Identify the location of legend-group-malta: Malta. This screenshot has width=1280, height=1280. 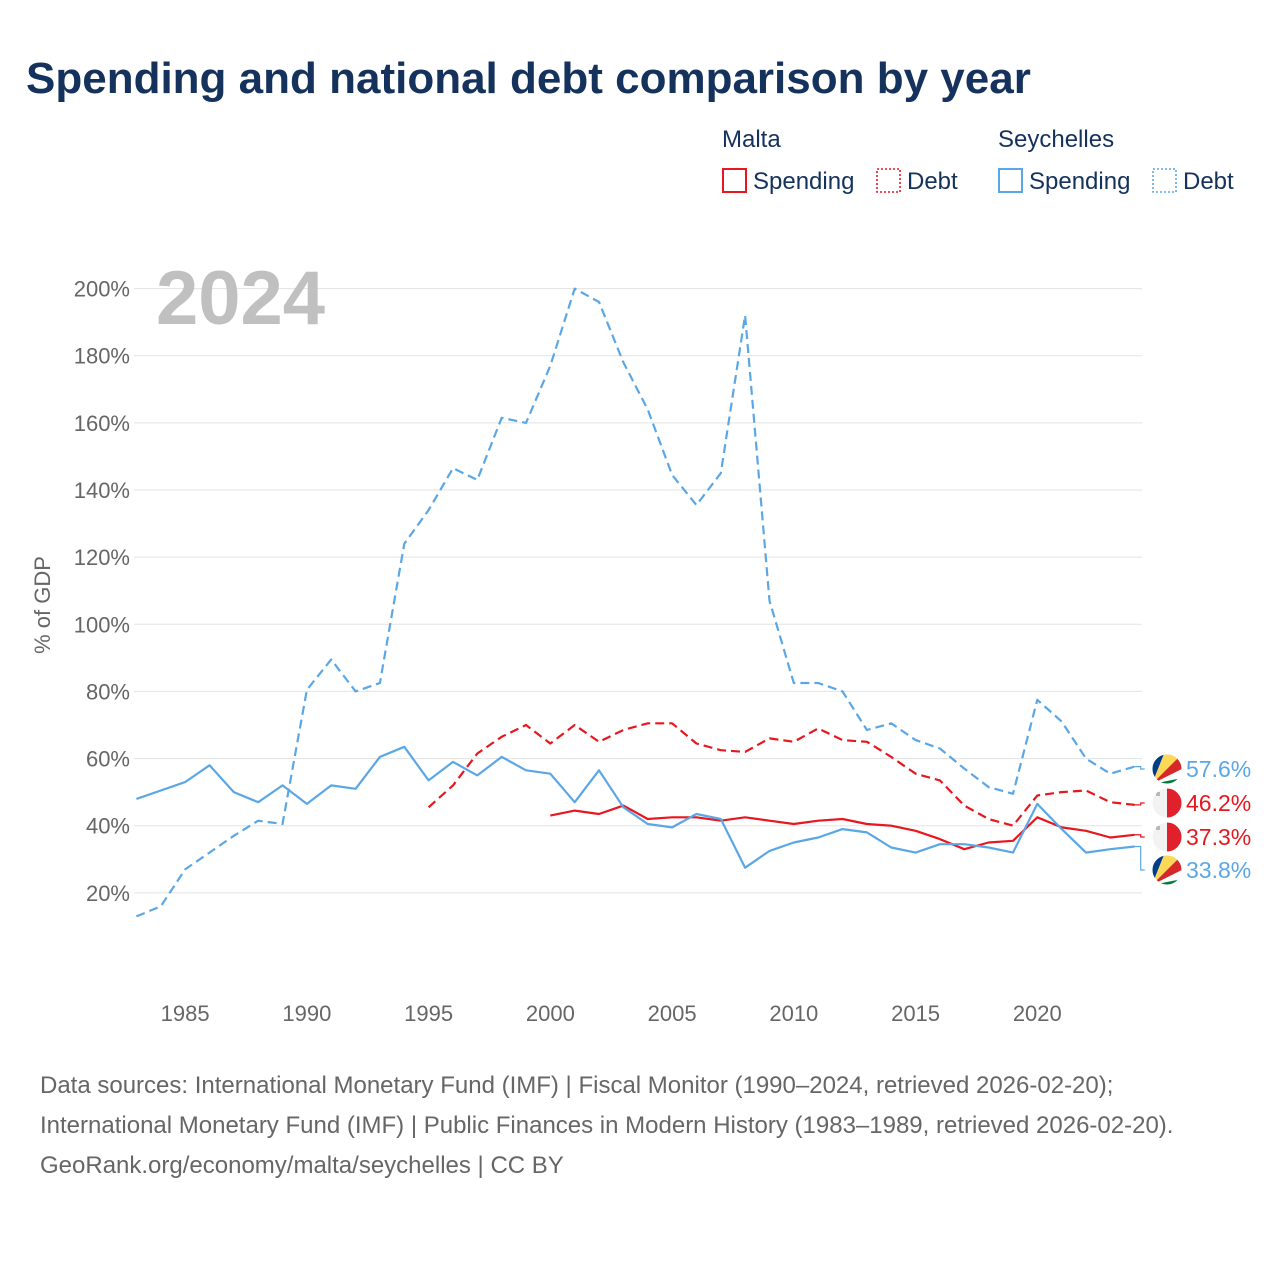
(751, 139).